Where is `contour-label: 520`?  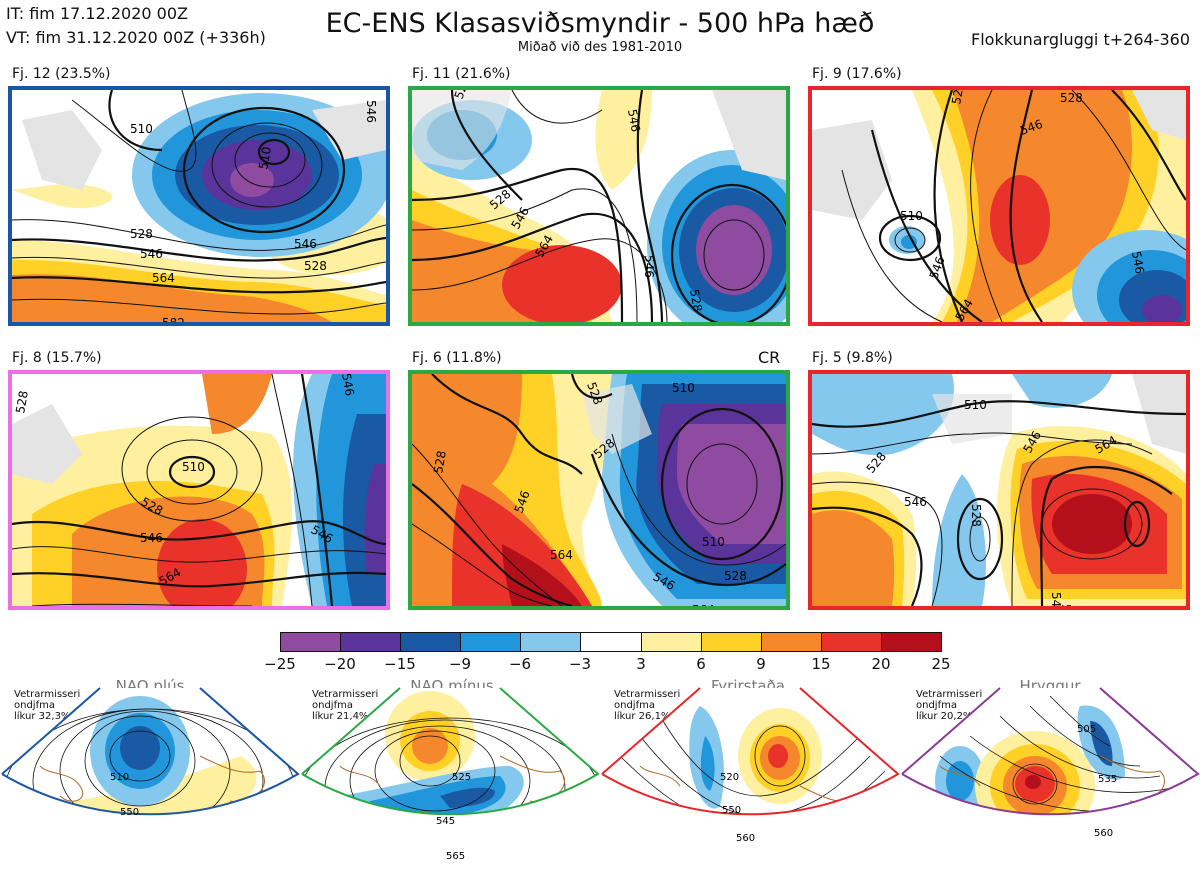
contour-label: 520 is located at coordinates (729, 777).